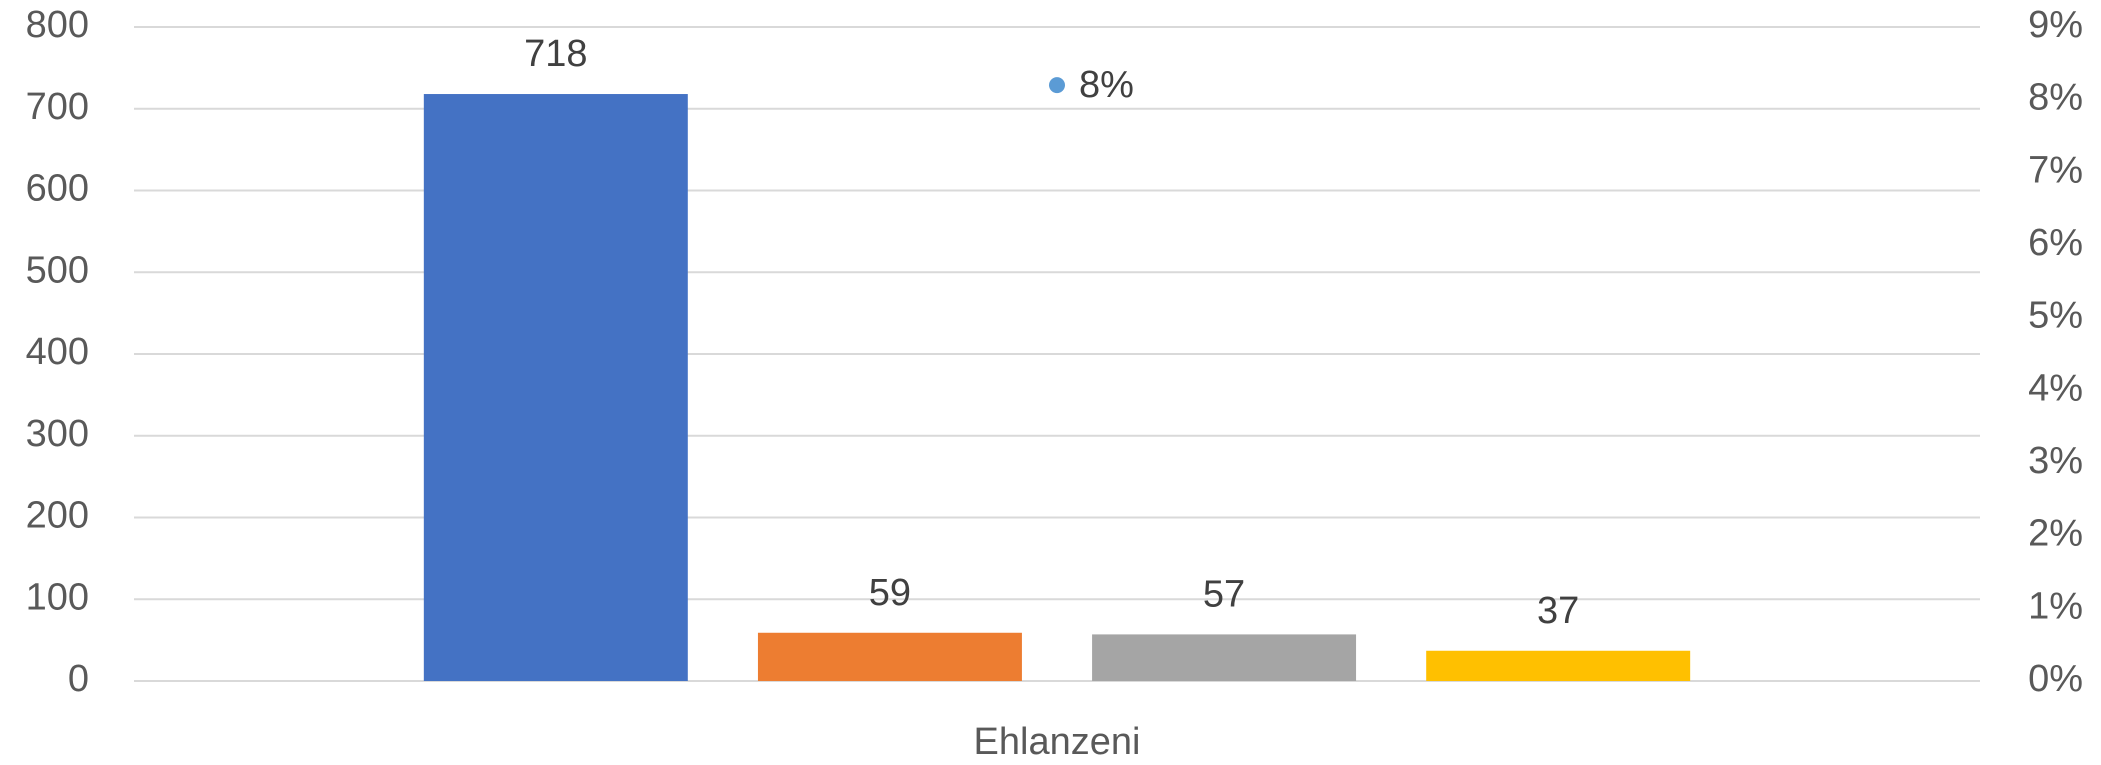 Image resolution: width=2101 pixels, height=765 pixels. Describe the element at coordinates (2055, 170) in the screenshot. I see `y2-tick-label: 7%` at that location.